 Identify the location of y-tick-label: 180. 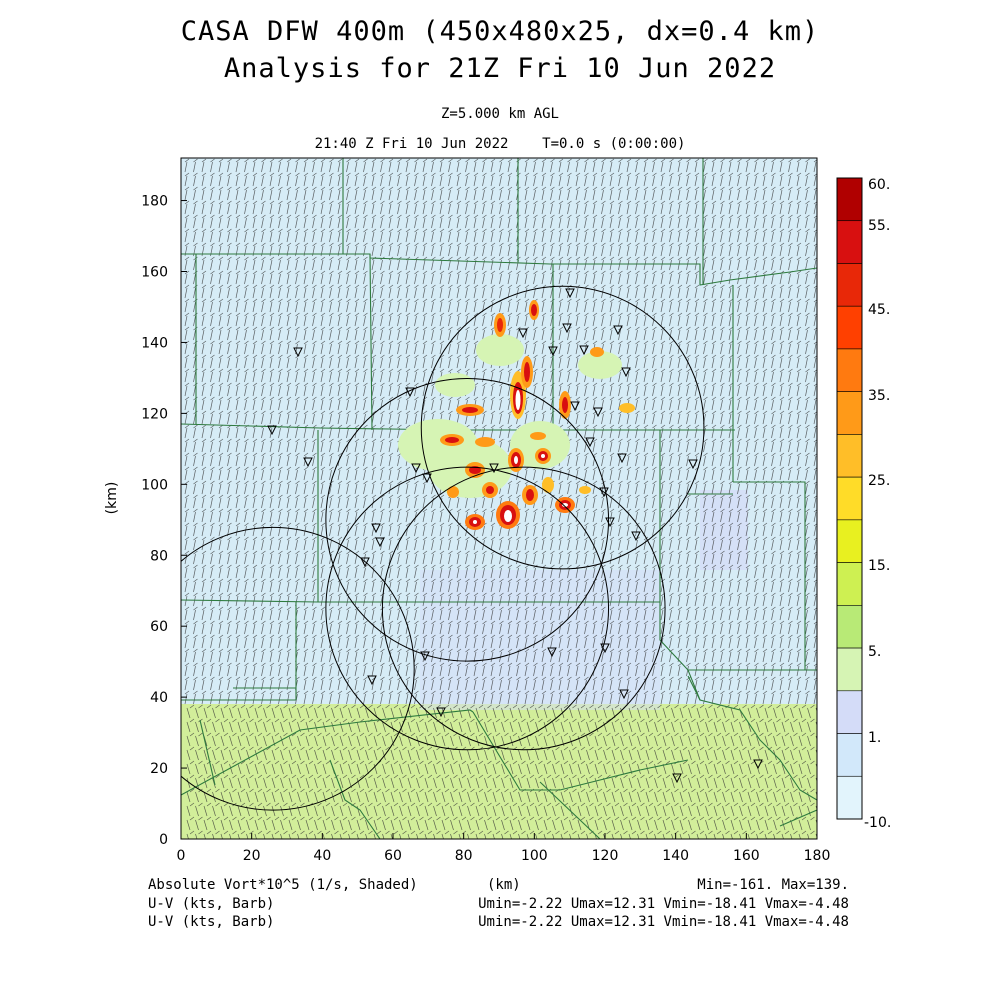
(154, 202).